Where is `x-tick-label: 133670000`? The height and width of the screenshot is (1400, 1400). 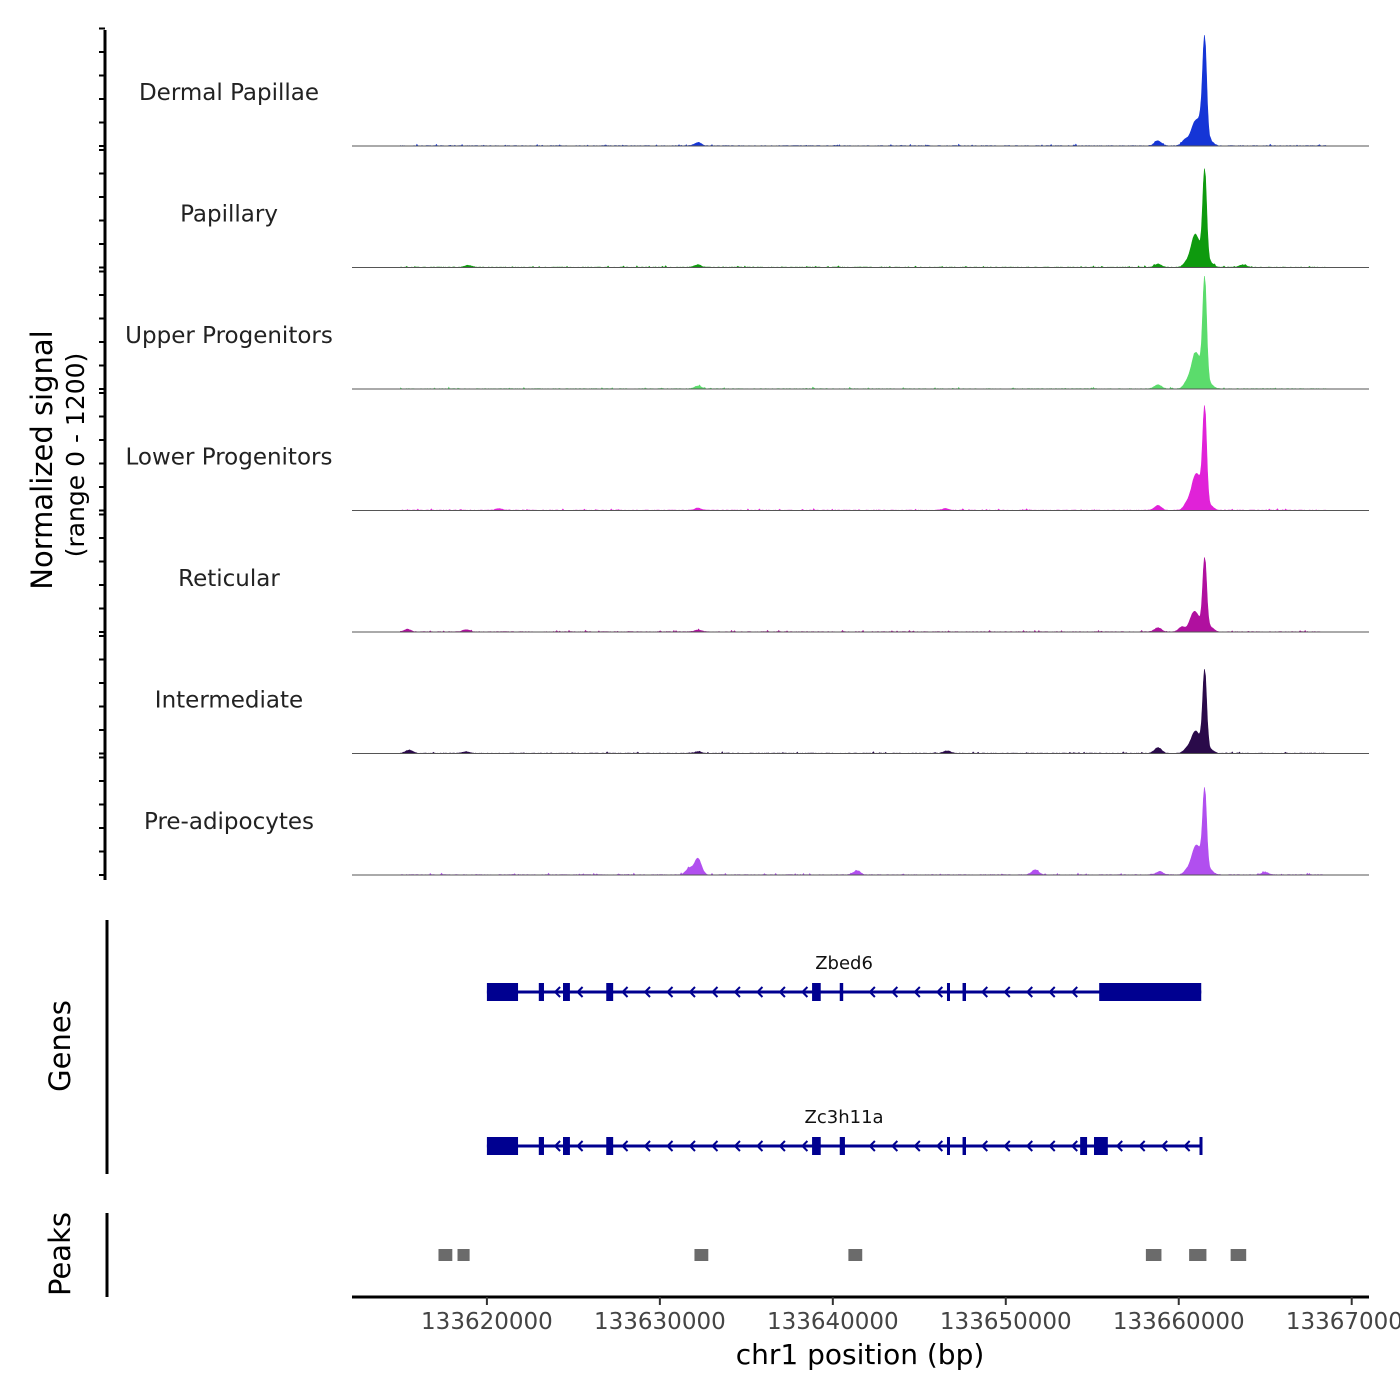
x-tick-label: 133670000 is located at coordinates (1343, 1322).